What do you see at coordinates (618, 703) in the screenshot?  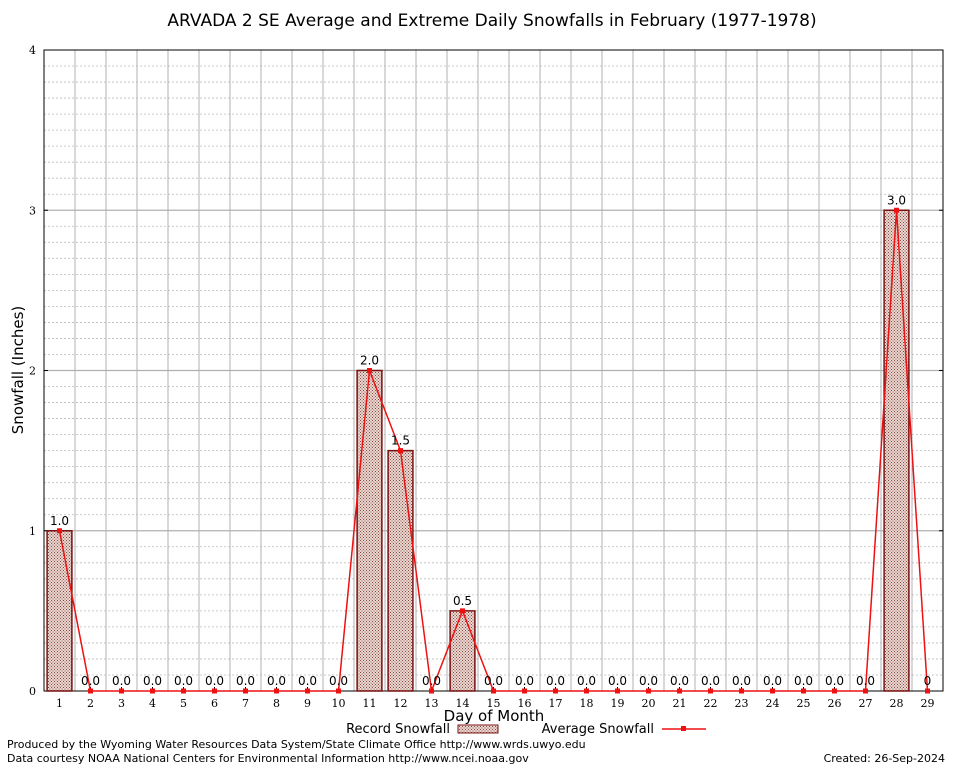 I see `x-tick-label: 19` at bounding box center [618, 703].